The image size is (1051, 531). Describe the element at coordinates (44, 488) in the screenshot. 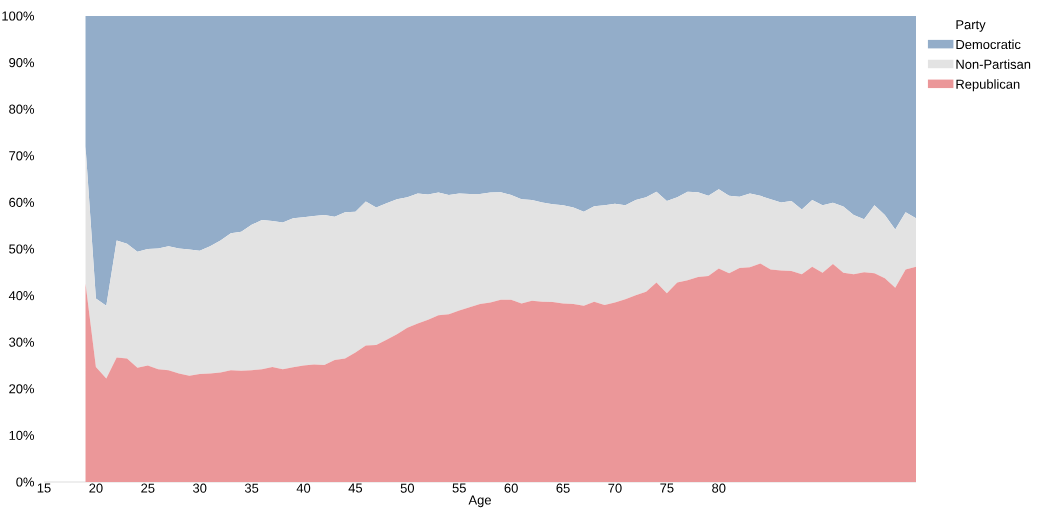

I see `x-tick-label: 15` at that location.